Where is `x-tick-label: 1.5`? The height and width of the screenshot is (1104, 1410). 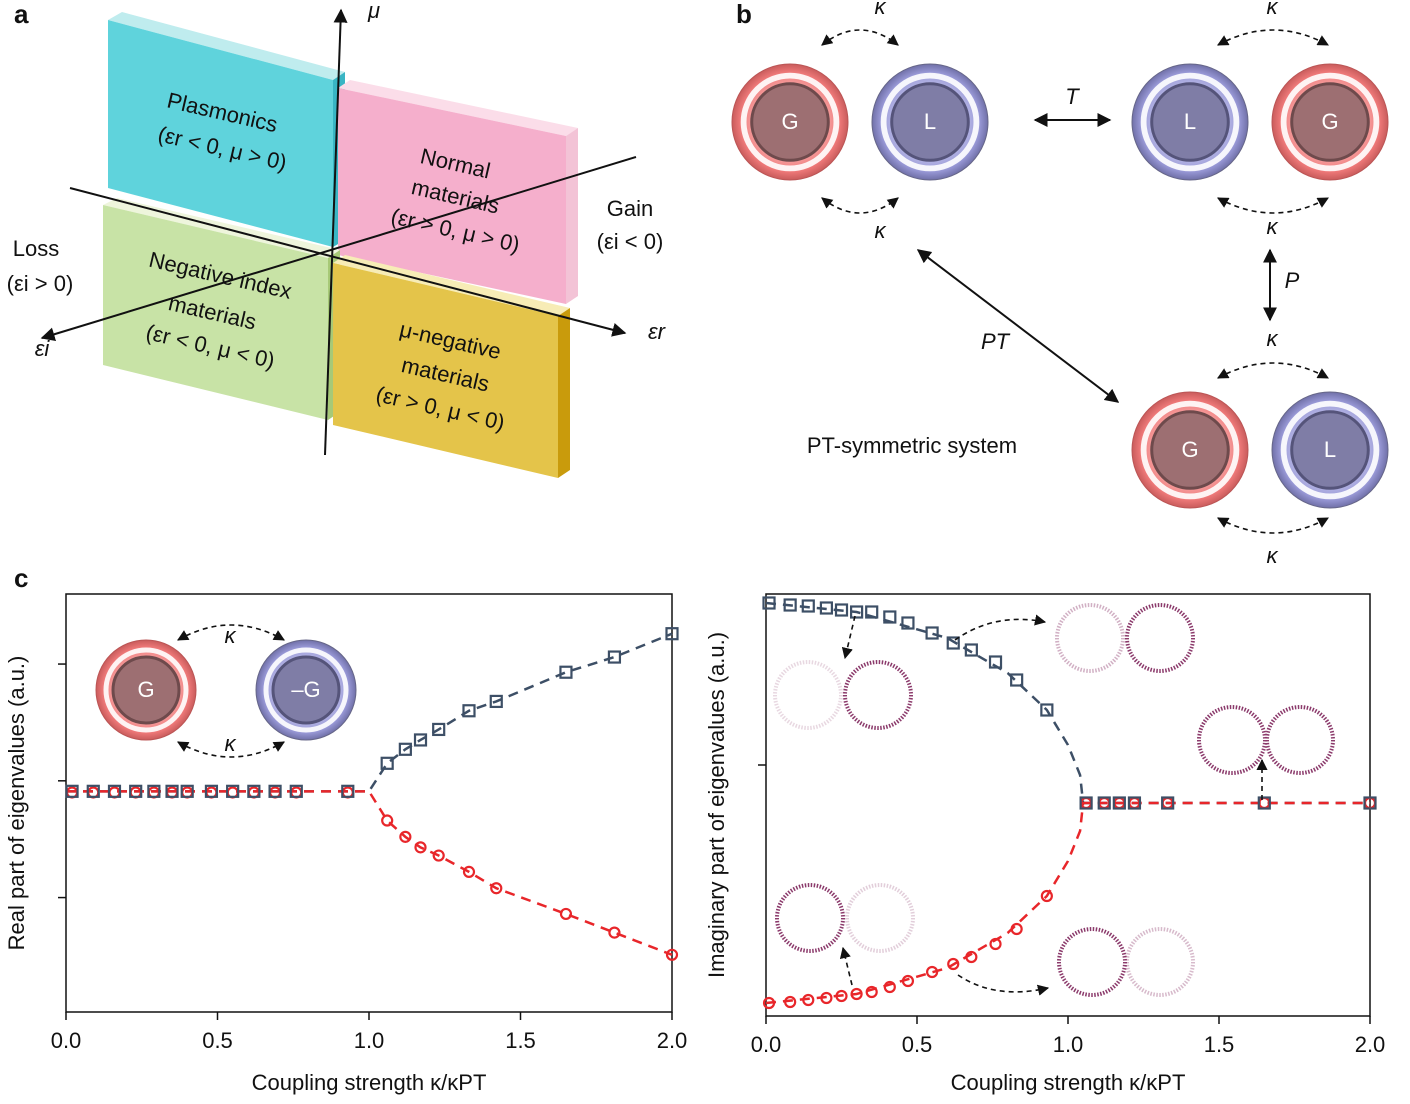
x-tick-label: 1.5 is located at coordinates (1219, 1044).